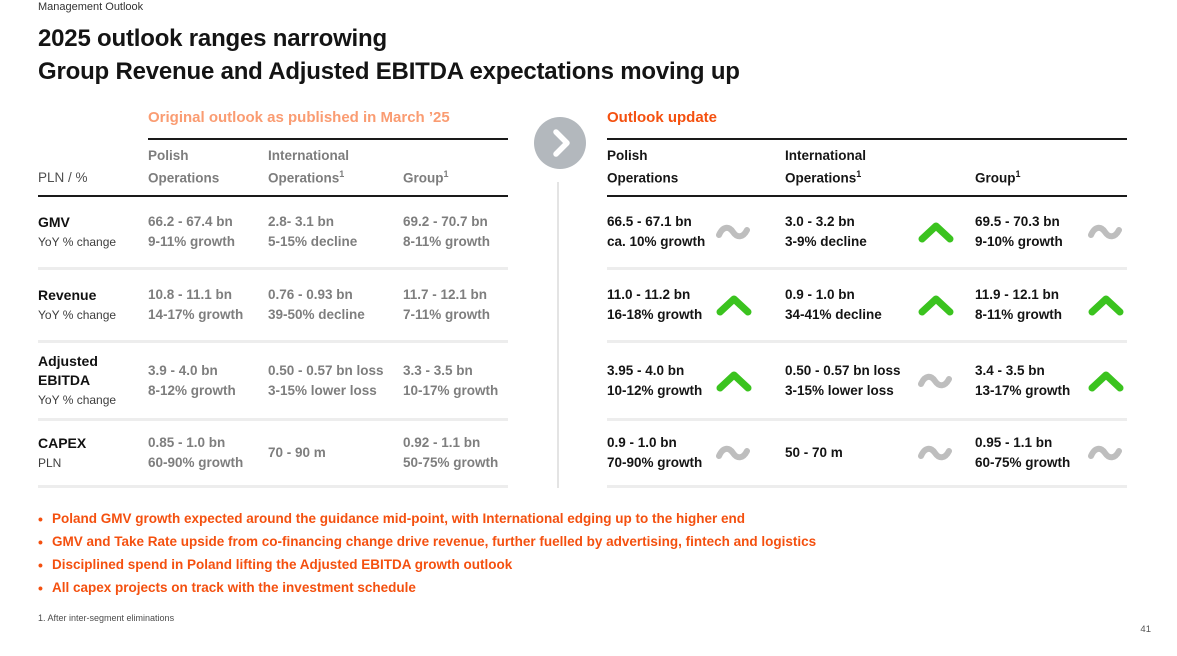 The height and width of the screenshot is (656, 1177). I want to click on value-change: 8-12% growth, so click(192, 390).